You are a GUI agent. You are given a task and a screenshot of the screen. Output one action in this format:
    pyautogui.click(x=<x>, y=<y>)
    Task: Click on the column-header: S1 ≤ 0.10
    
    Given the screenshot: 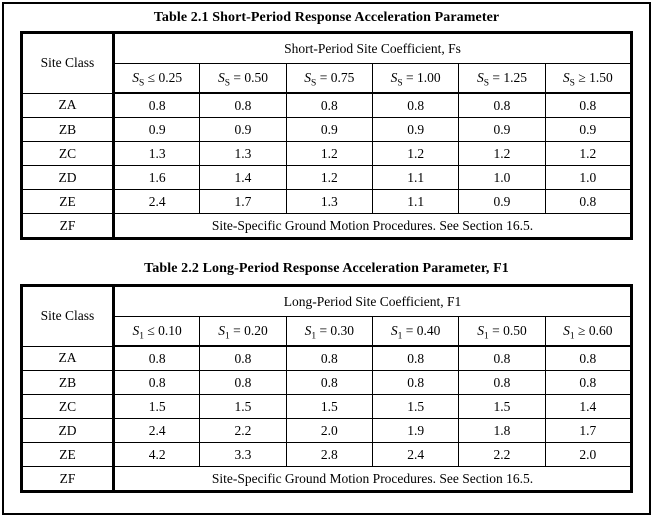 What is the action you would take?
    pyautogui.click(x=156, y=331)
    